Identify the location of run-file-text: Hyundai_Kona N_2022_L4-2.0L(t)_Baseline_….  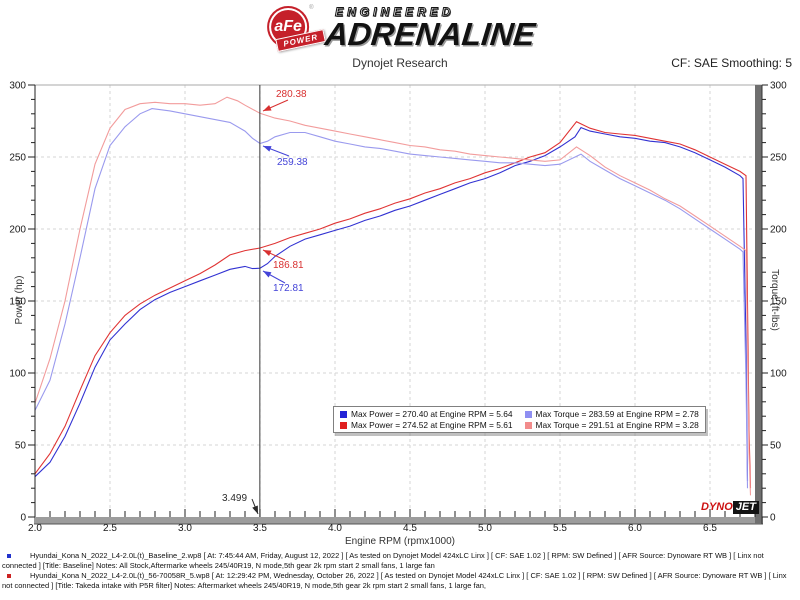
(383, 560).